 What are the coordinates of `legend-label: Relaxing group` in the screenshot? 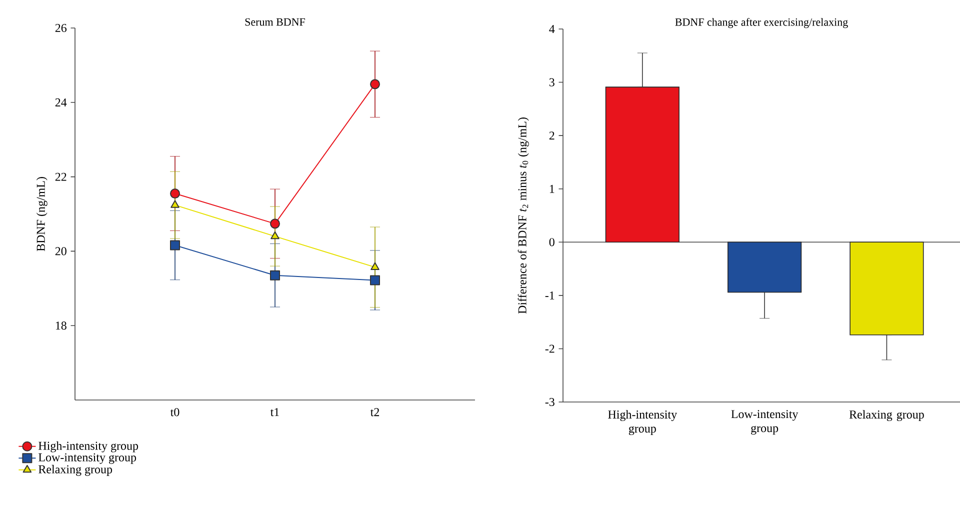 It's located at (75, 470).